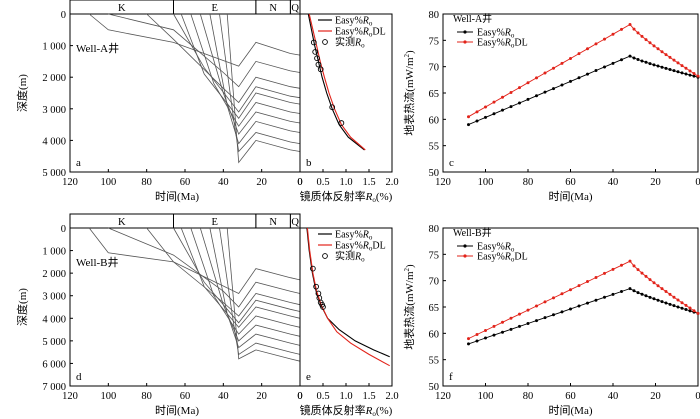 The height and width of the screenshot is (419, 700). What do you see at coordinates (177, 410) in the screenshot?
I see `x-axis-title: 时间(Ma)` at bounding box center [177, 410].